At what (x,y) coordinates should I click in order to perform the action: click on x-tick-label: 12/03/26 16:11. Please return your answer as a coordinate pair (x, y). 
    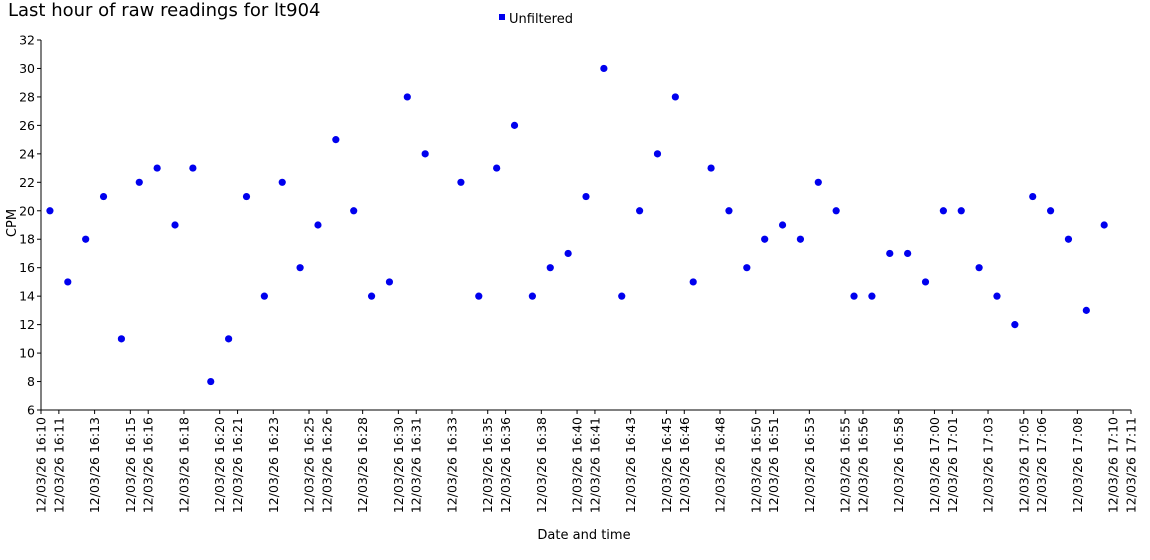
    Looking at the image, I should click on (58, 465).